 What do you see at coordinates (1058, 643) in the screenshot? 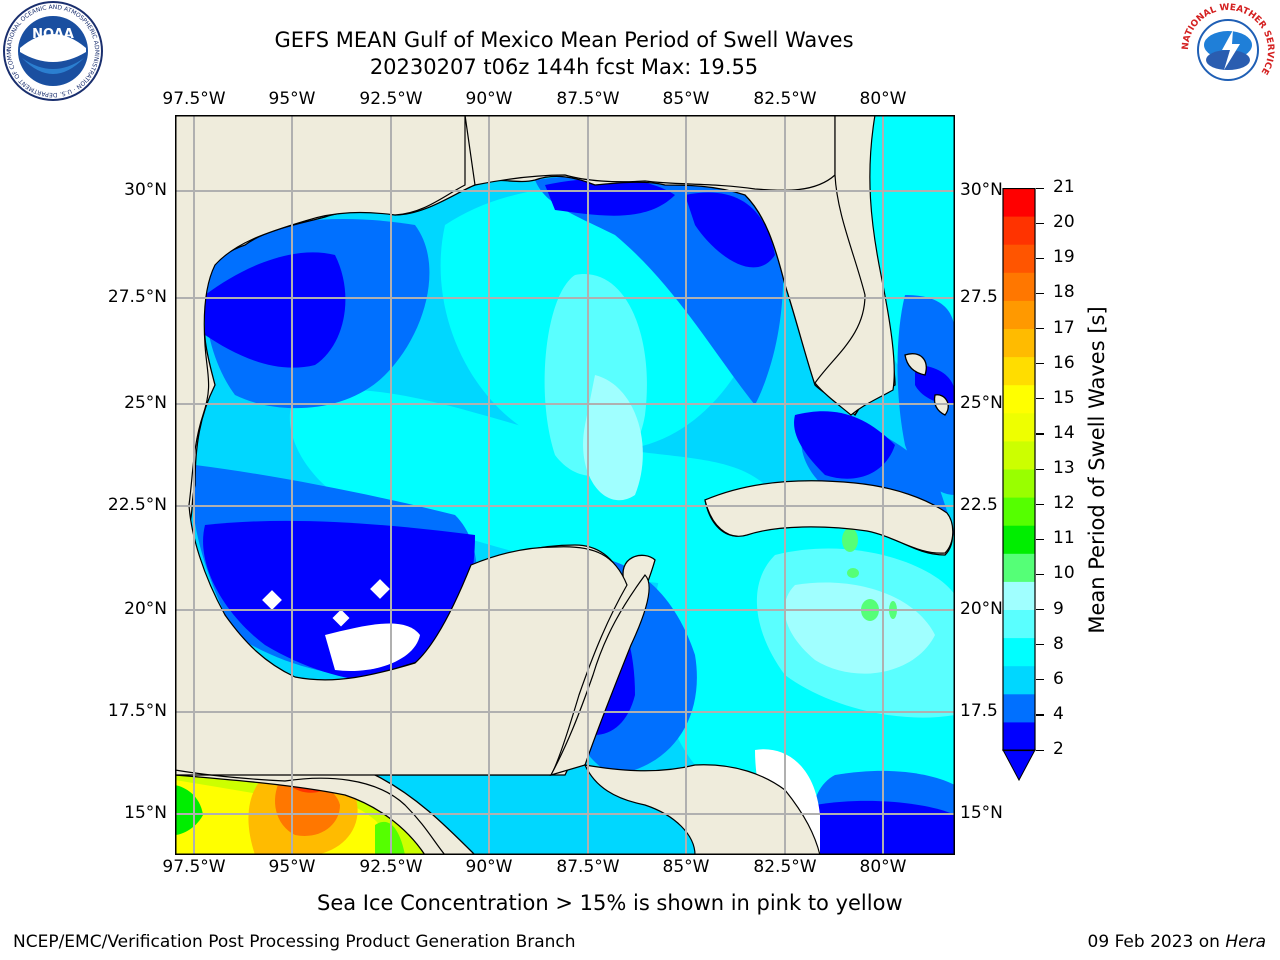
I see `colorbar-tick-label: 8` at bounding box center [1058, 643].